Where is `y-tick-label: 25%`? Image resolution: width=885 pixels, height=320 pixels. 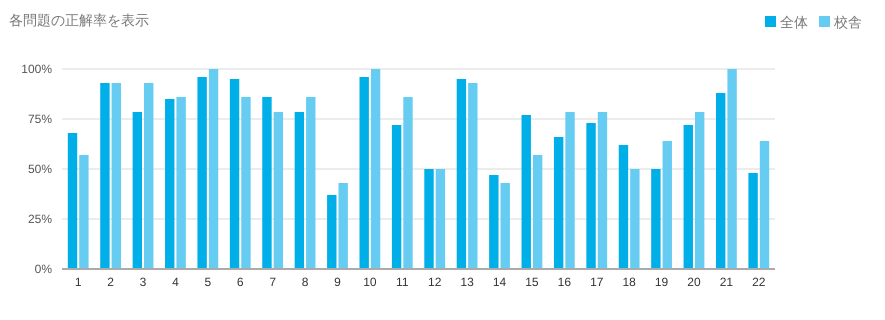 y-tick-label: 25% is located at coordinates (40, 219).